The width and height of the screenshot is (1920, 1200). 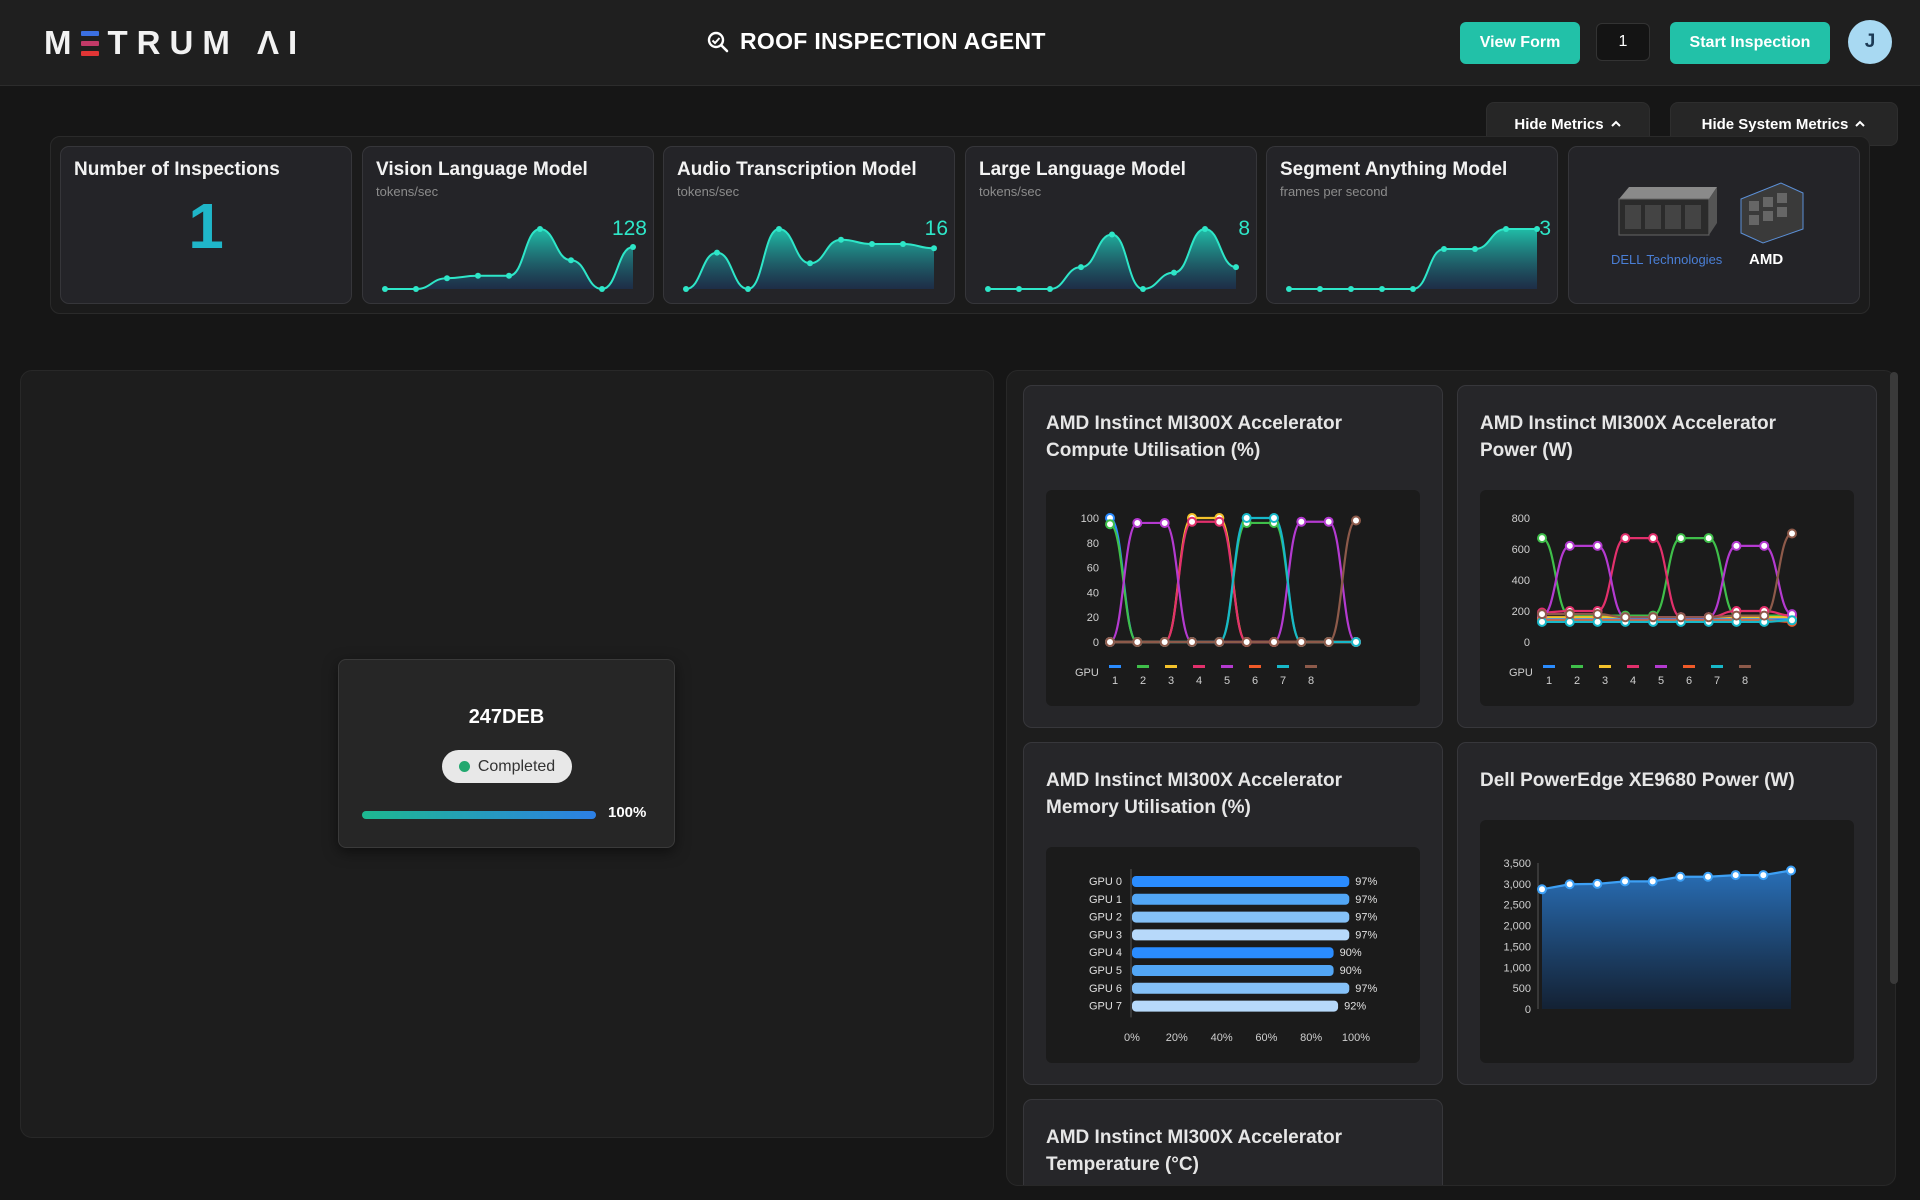 What do you see at coordinates (1517, 947) in the screenshot?
I see `y-tick-label: 1,500` at bounding box center [1517, 947].